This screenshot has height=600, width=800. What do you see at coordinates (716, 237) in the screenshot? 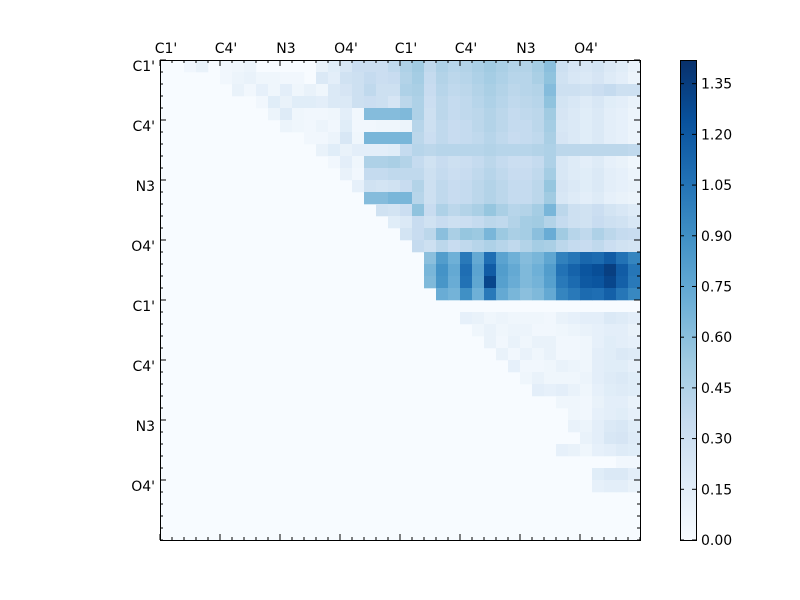
I see `colorbar-tick-label: 0.90` at bounding box center [716, 237].